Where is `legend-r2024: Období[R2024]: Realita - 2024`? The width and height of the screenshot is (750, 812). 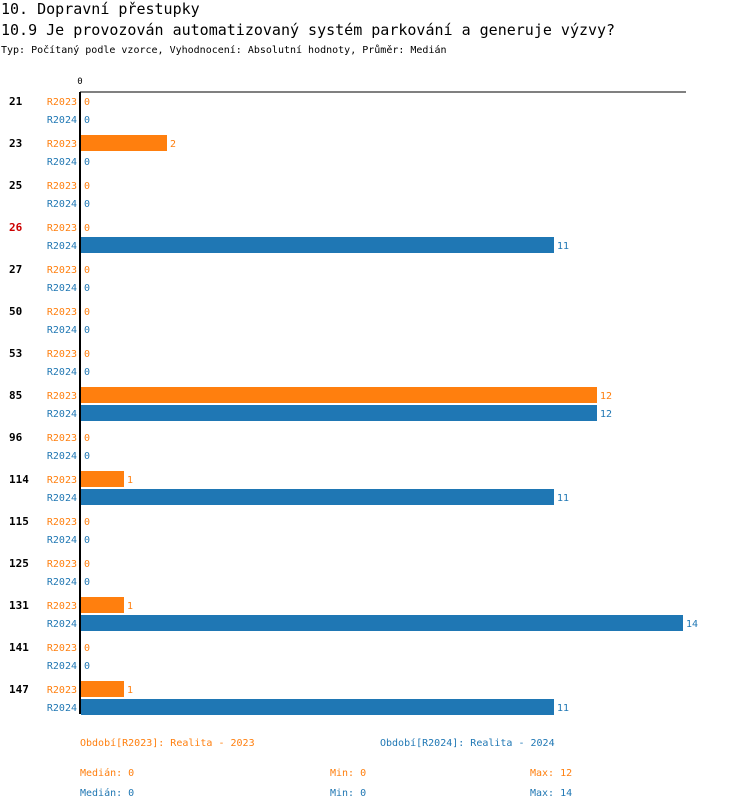 legend-r2024: Období[R2024]: Realita - 2024 is located at coordinates (467, 743).